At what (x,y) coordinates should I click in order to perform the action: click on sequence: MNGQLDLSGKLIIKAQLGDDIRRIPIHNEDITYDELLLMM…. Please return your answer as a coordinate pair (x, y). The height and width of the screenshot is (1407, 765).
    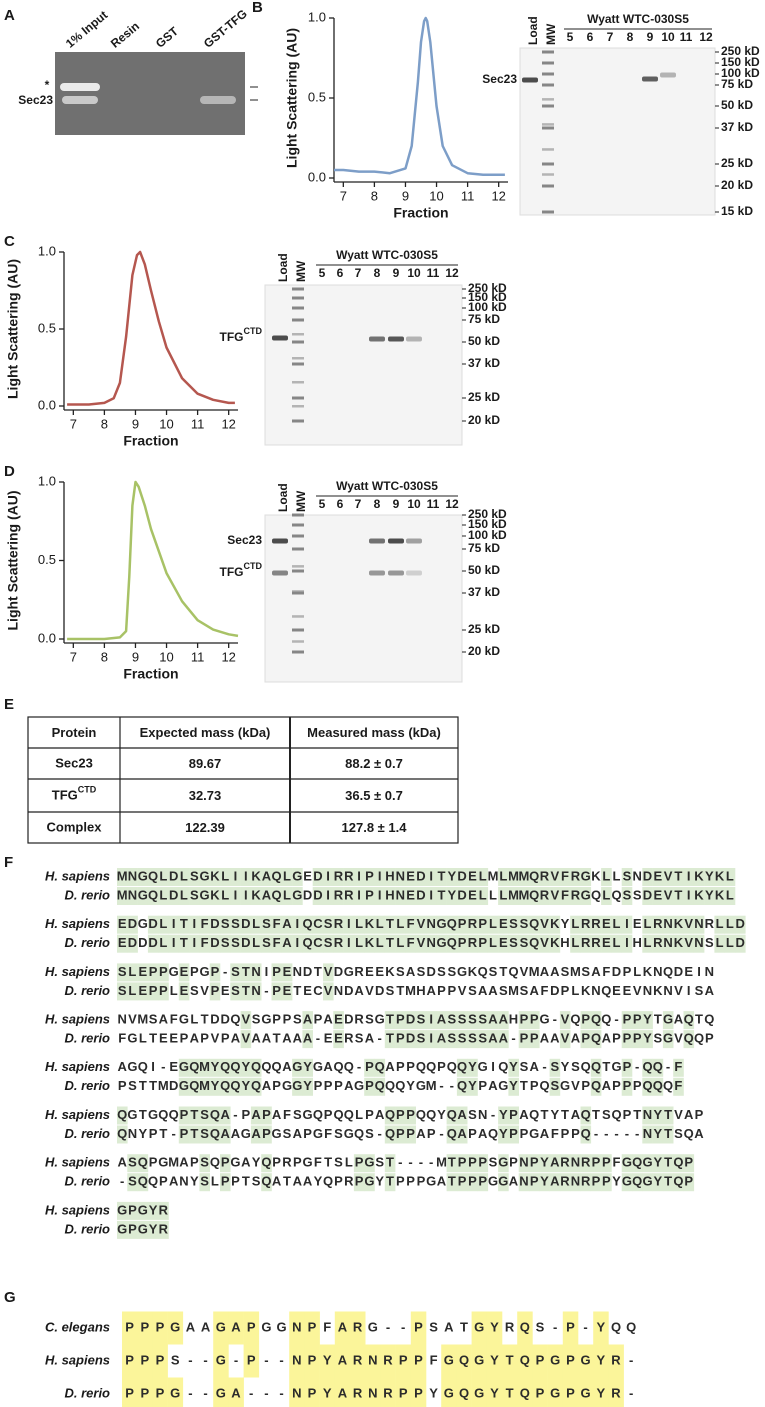
    Looking at the image, I should click on (425, 894).